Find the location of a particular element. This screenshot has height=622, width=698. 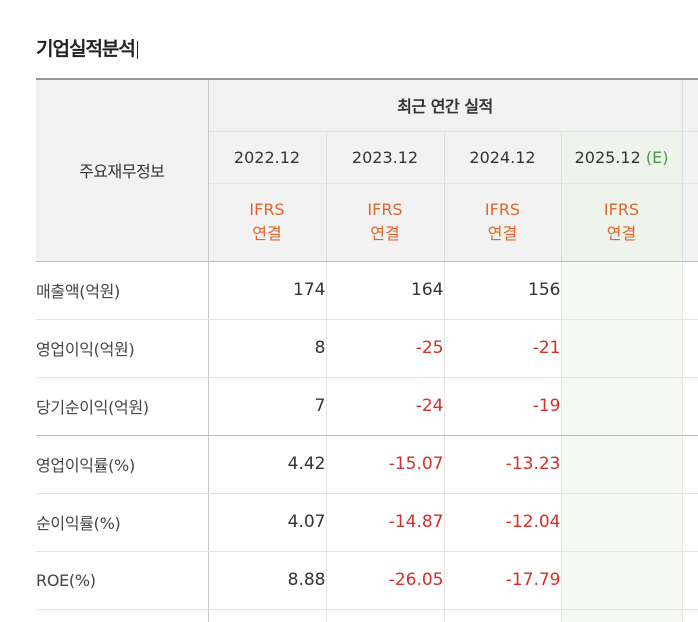

value-cell: -21 is located at coordinates (503, 348).